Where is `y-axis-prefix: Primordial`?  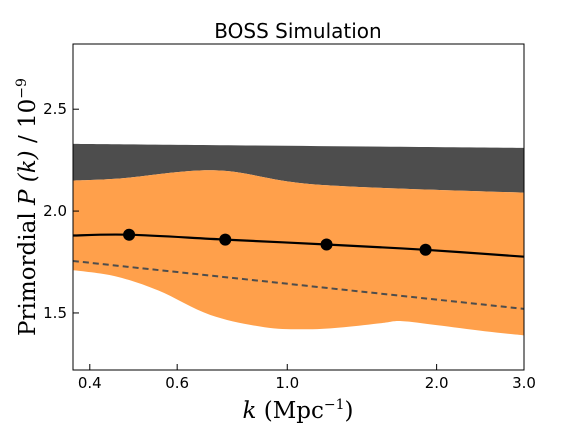
y-axis-prefix: Primordial is located at coordinates (28, 274).